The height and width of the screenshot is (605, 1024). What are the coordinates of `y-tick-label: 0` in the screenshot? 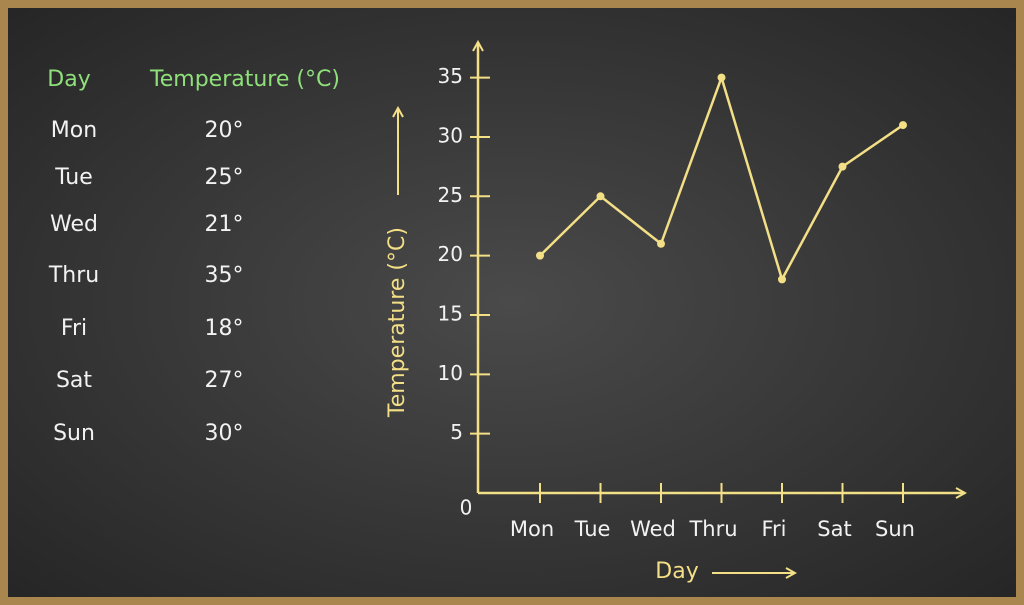 It's located at (466, 508).